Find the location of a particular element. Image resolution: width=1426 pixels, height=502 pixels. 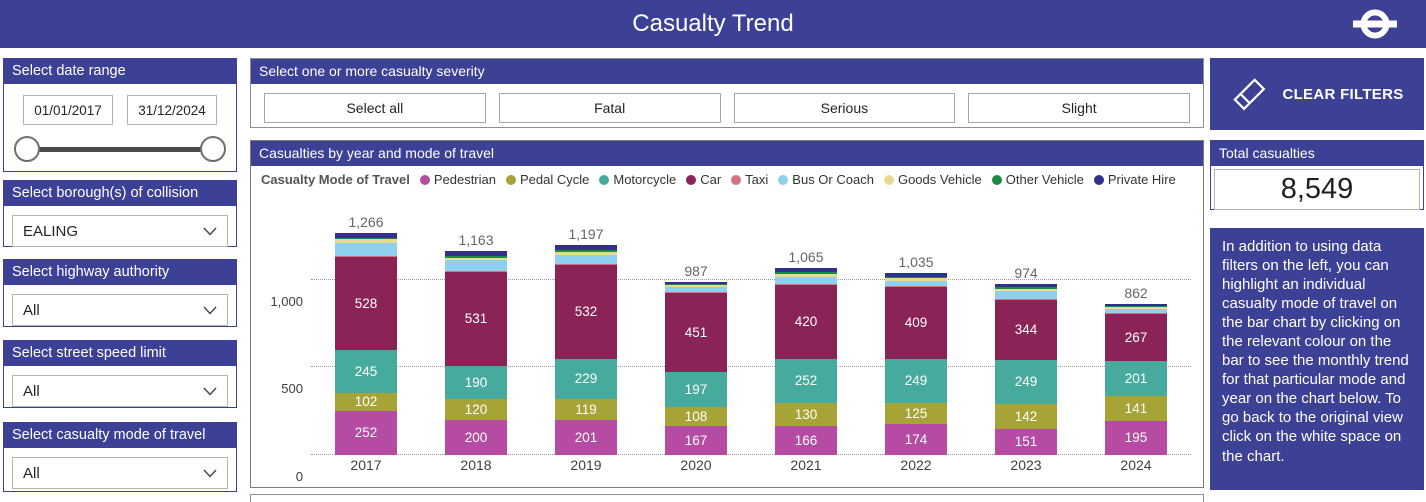

bar-segment-car: 451 is located at coordinates (696, 333).